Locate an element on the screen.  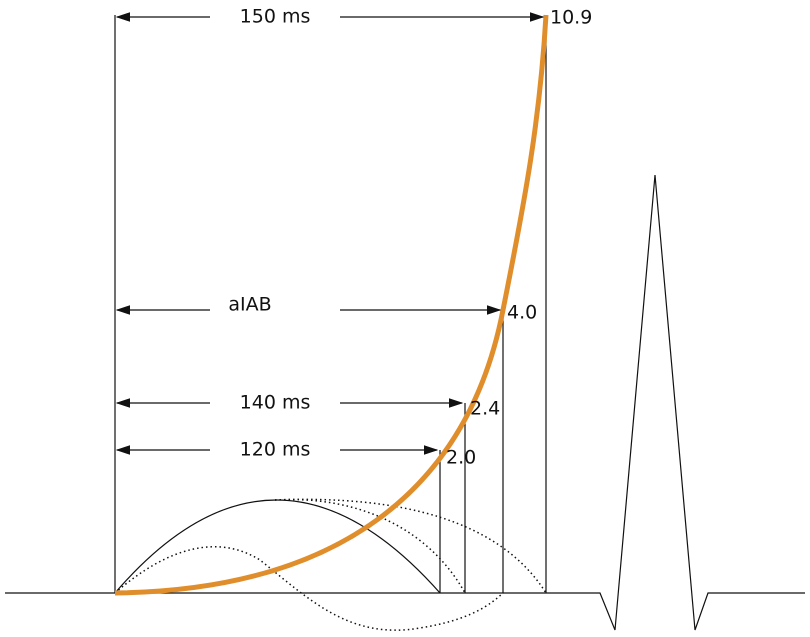
interval-label: 120 ms is located at coordinates (275, 450).